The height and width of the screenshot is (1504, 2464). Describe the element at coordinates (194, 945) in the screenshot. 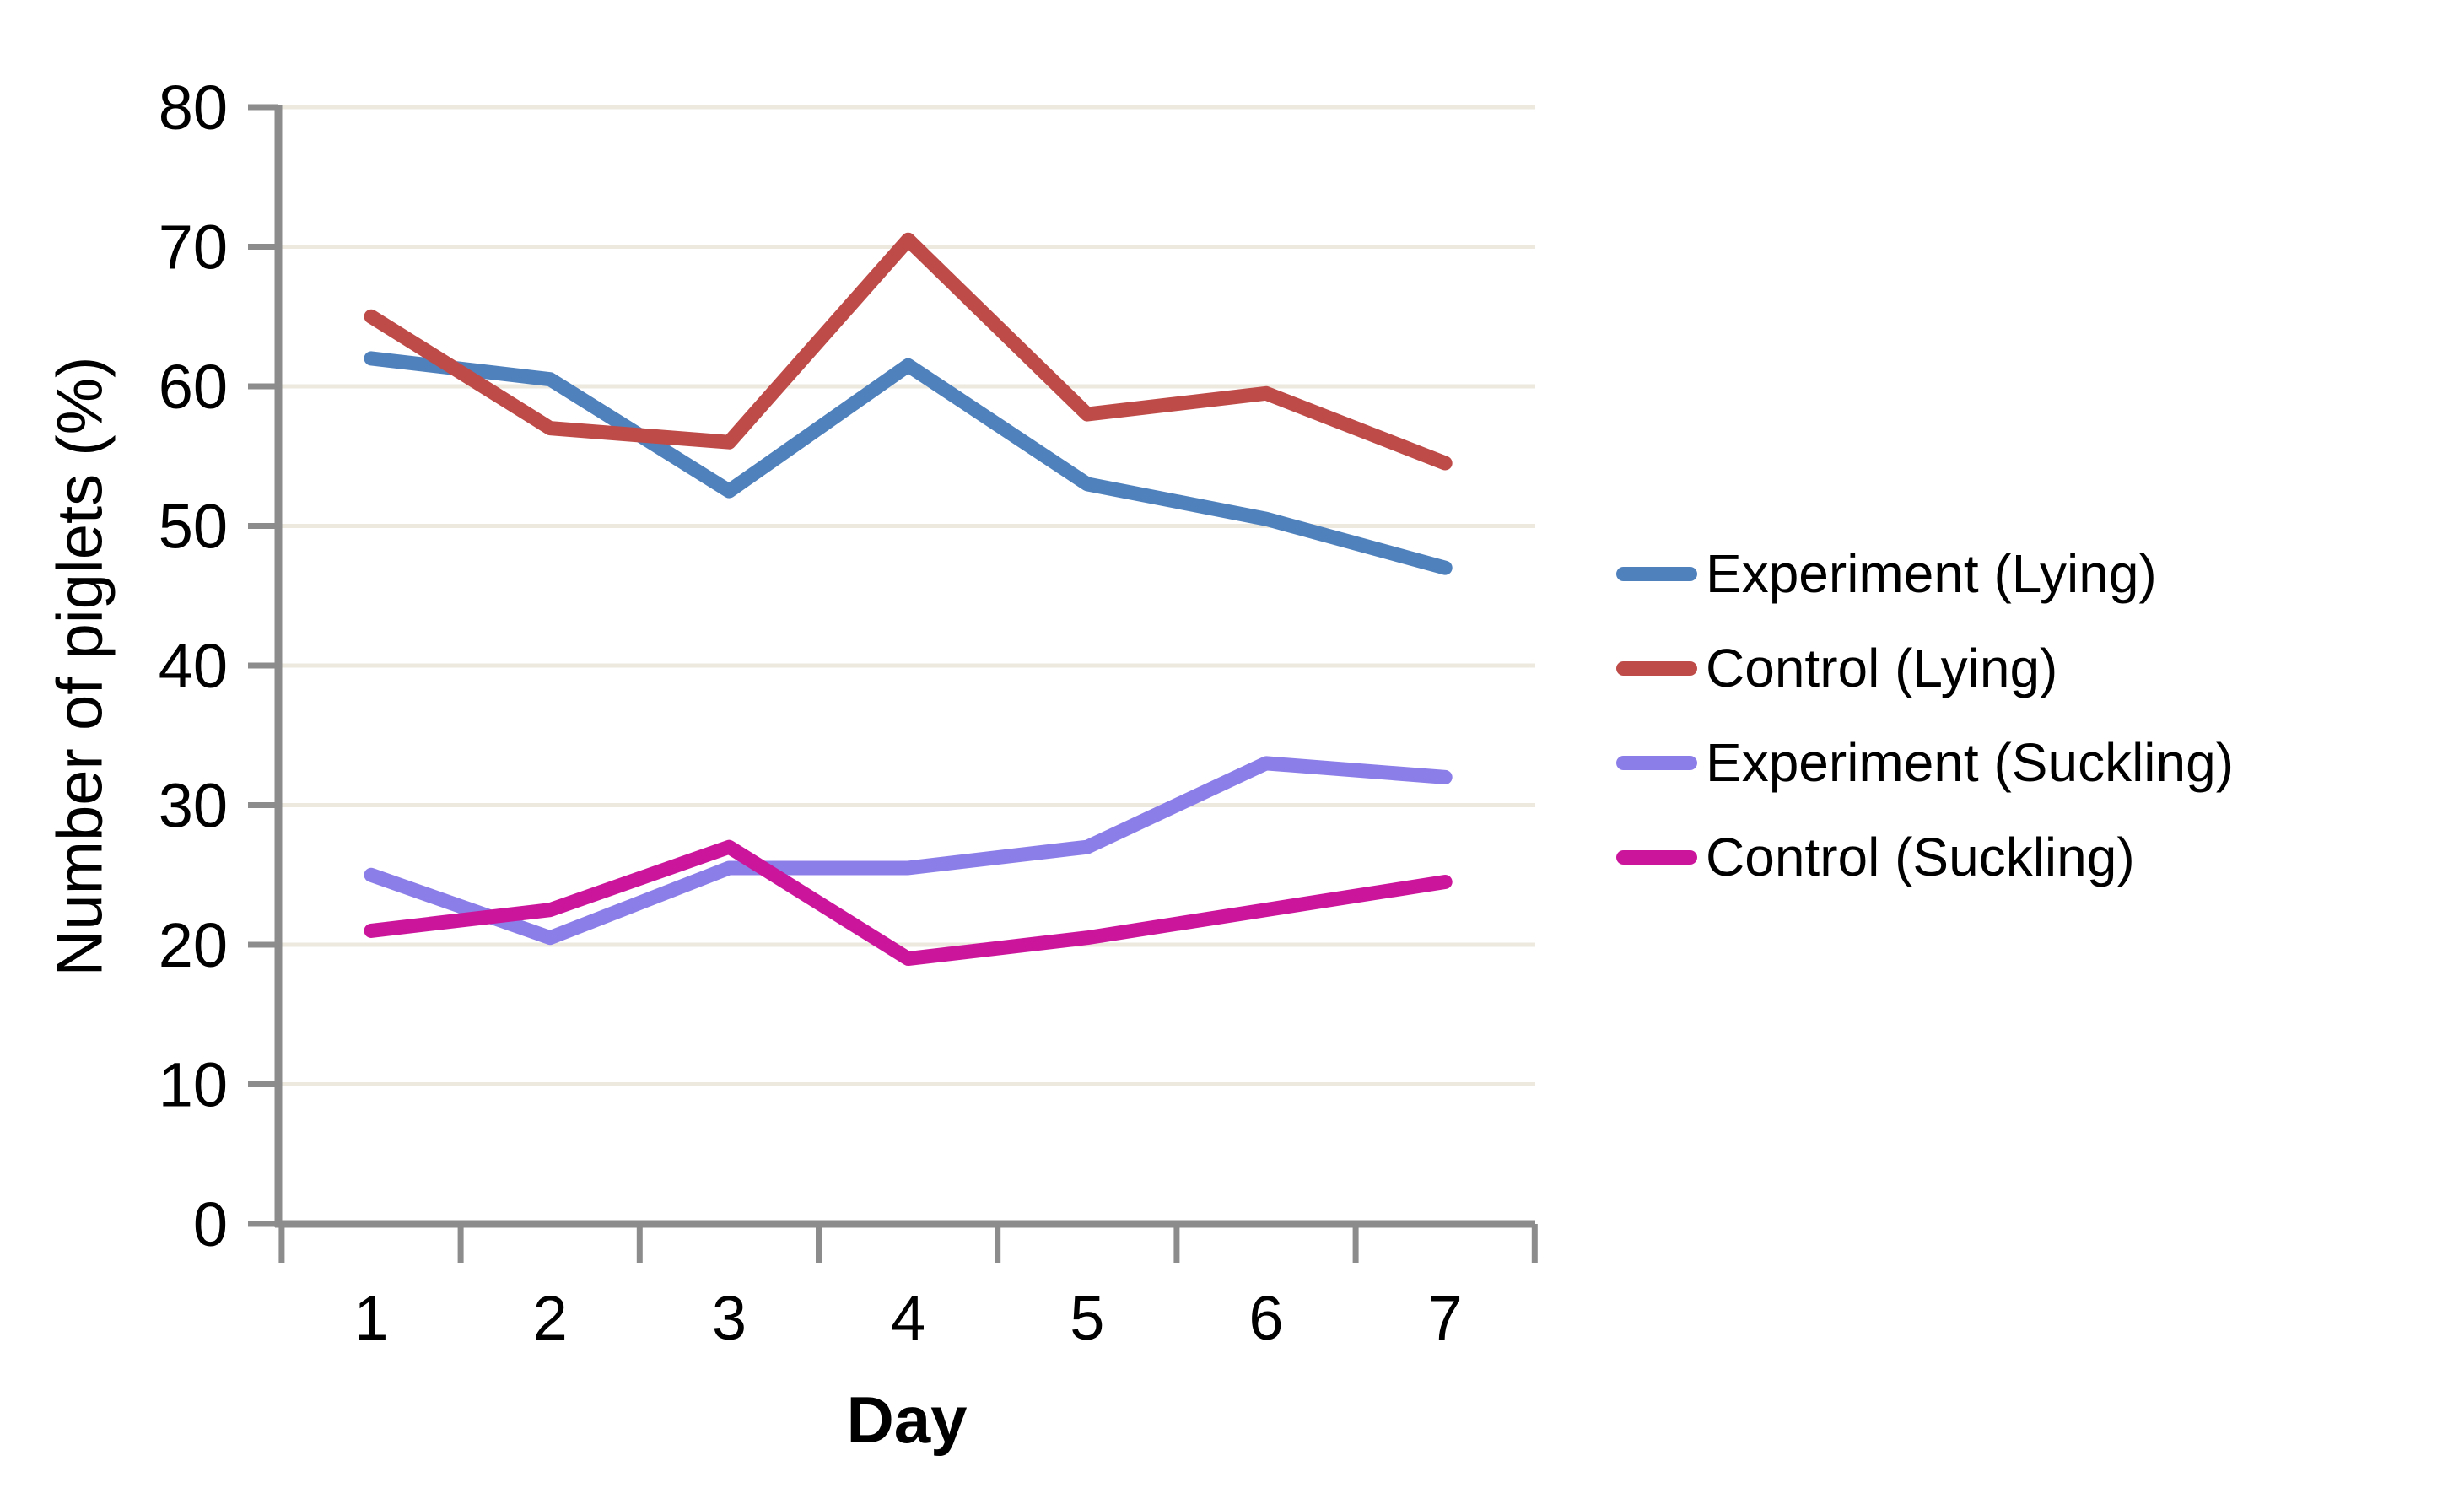

I see `y-tick-label-20: 20` at that location.